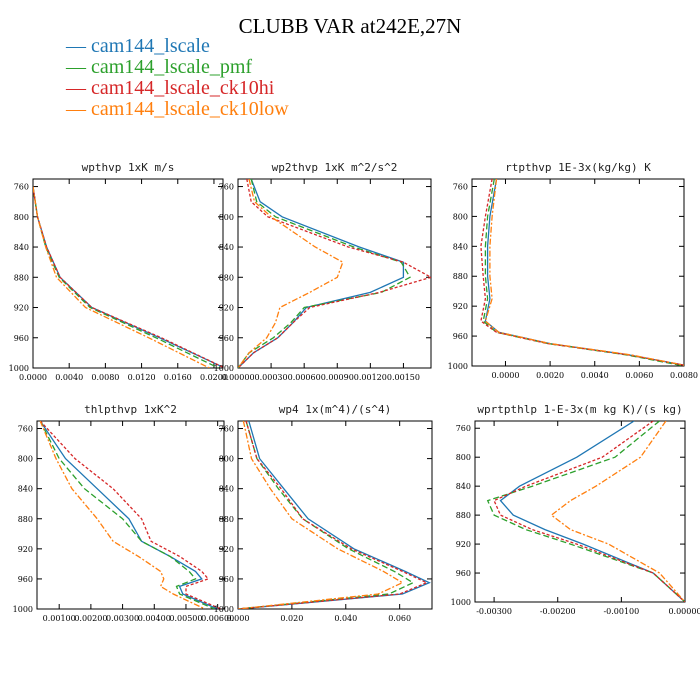  What do you see at coordinates (684, 375) in the screenshot?
I see `x-tick-label: 0.0080` at bounding box center [684, 375].